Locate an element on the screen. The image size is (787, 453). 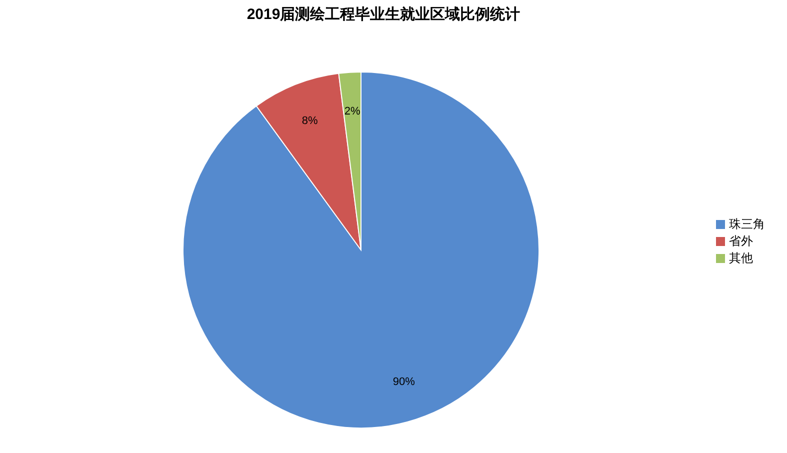
legend-label: 珠三角 is located at coordinates (747, 224).